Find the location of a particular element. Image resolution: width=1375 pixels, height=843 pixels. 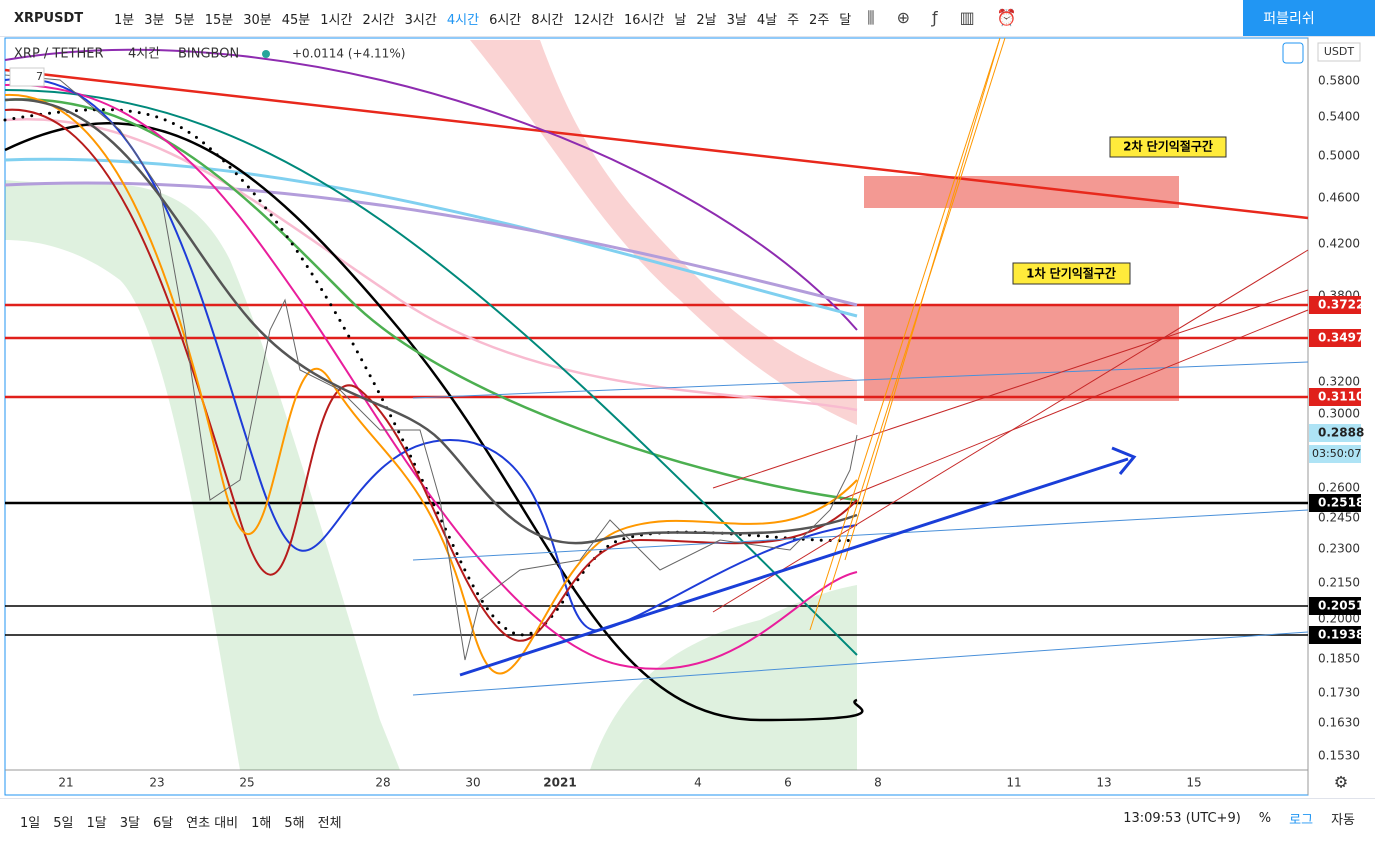

time-tick-label: 25 is located at coordinates (246, 783).